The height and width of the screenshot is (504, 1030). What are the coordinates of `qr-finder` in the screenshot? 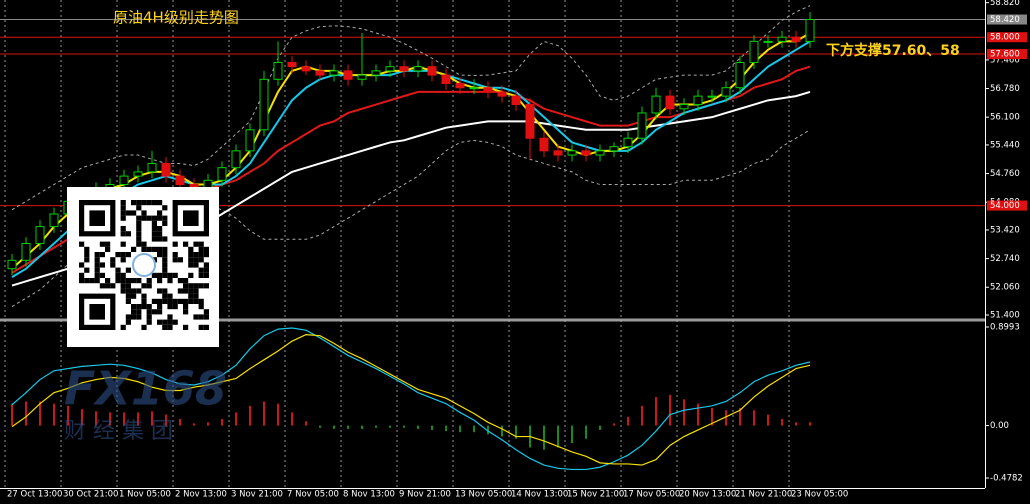 It's located at (191, 218).